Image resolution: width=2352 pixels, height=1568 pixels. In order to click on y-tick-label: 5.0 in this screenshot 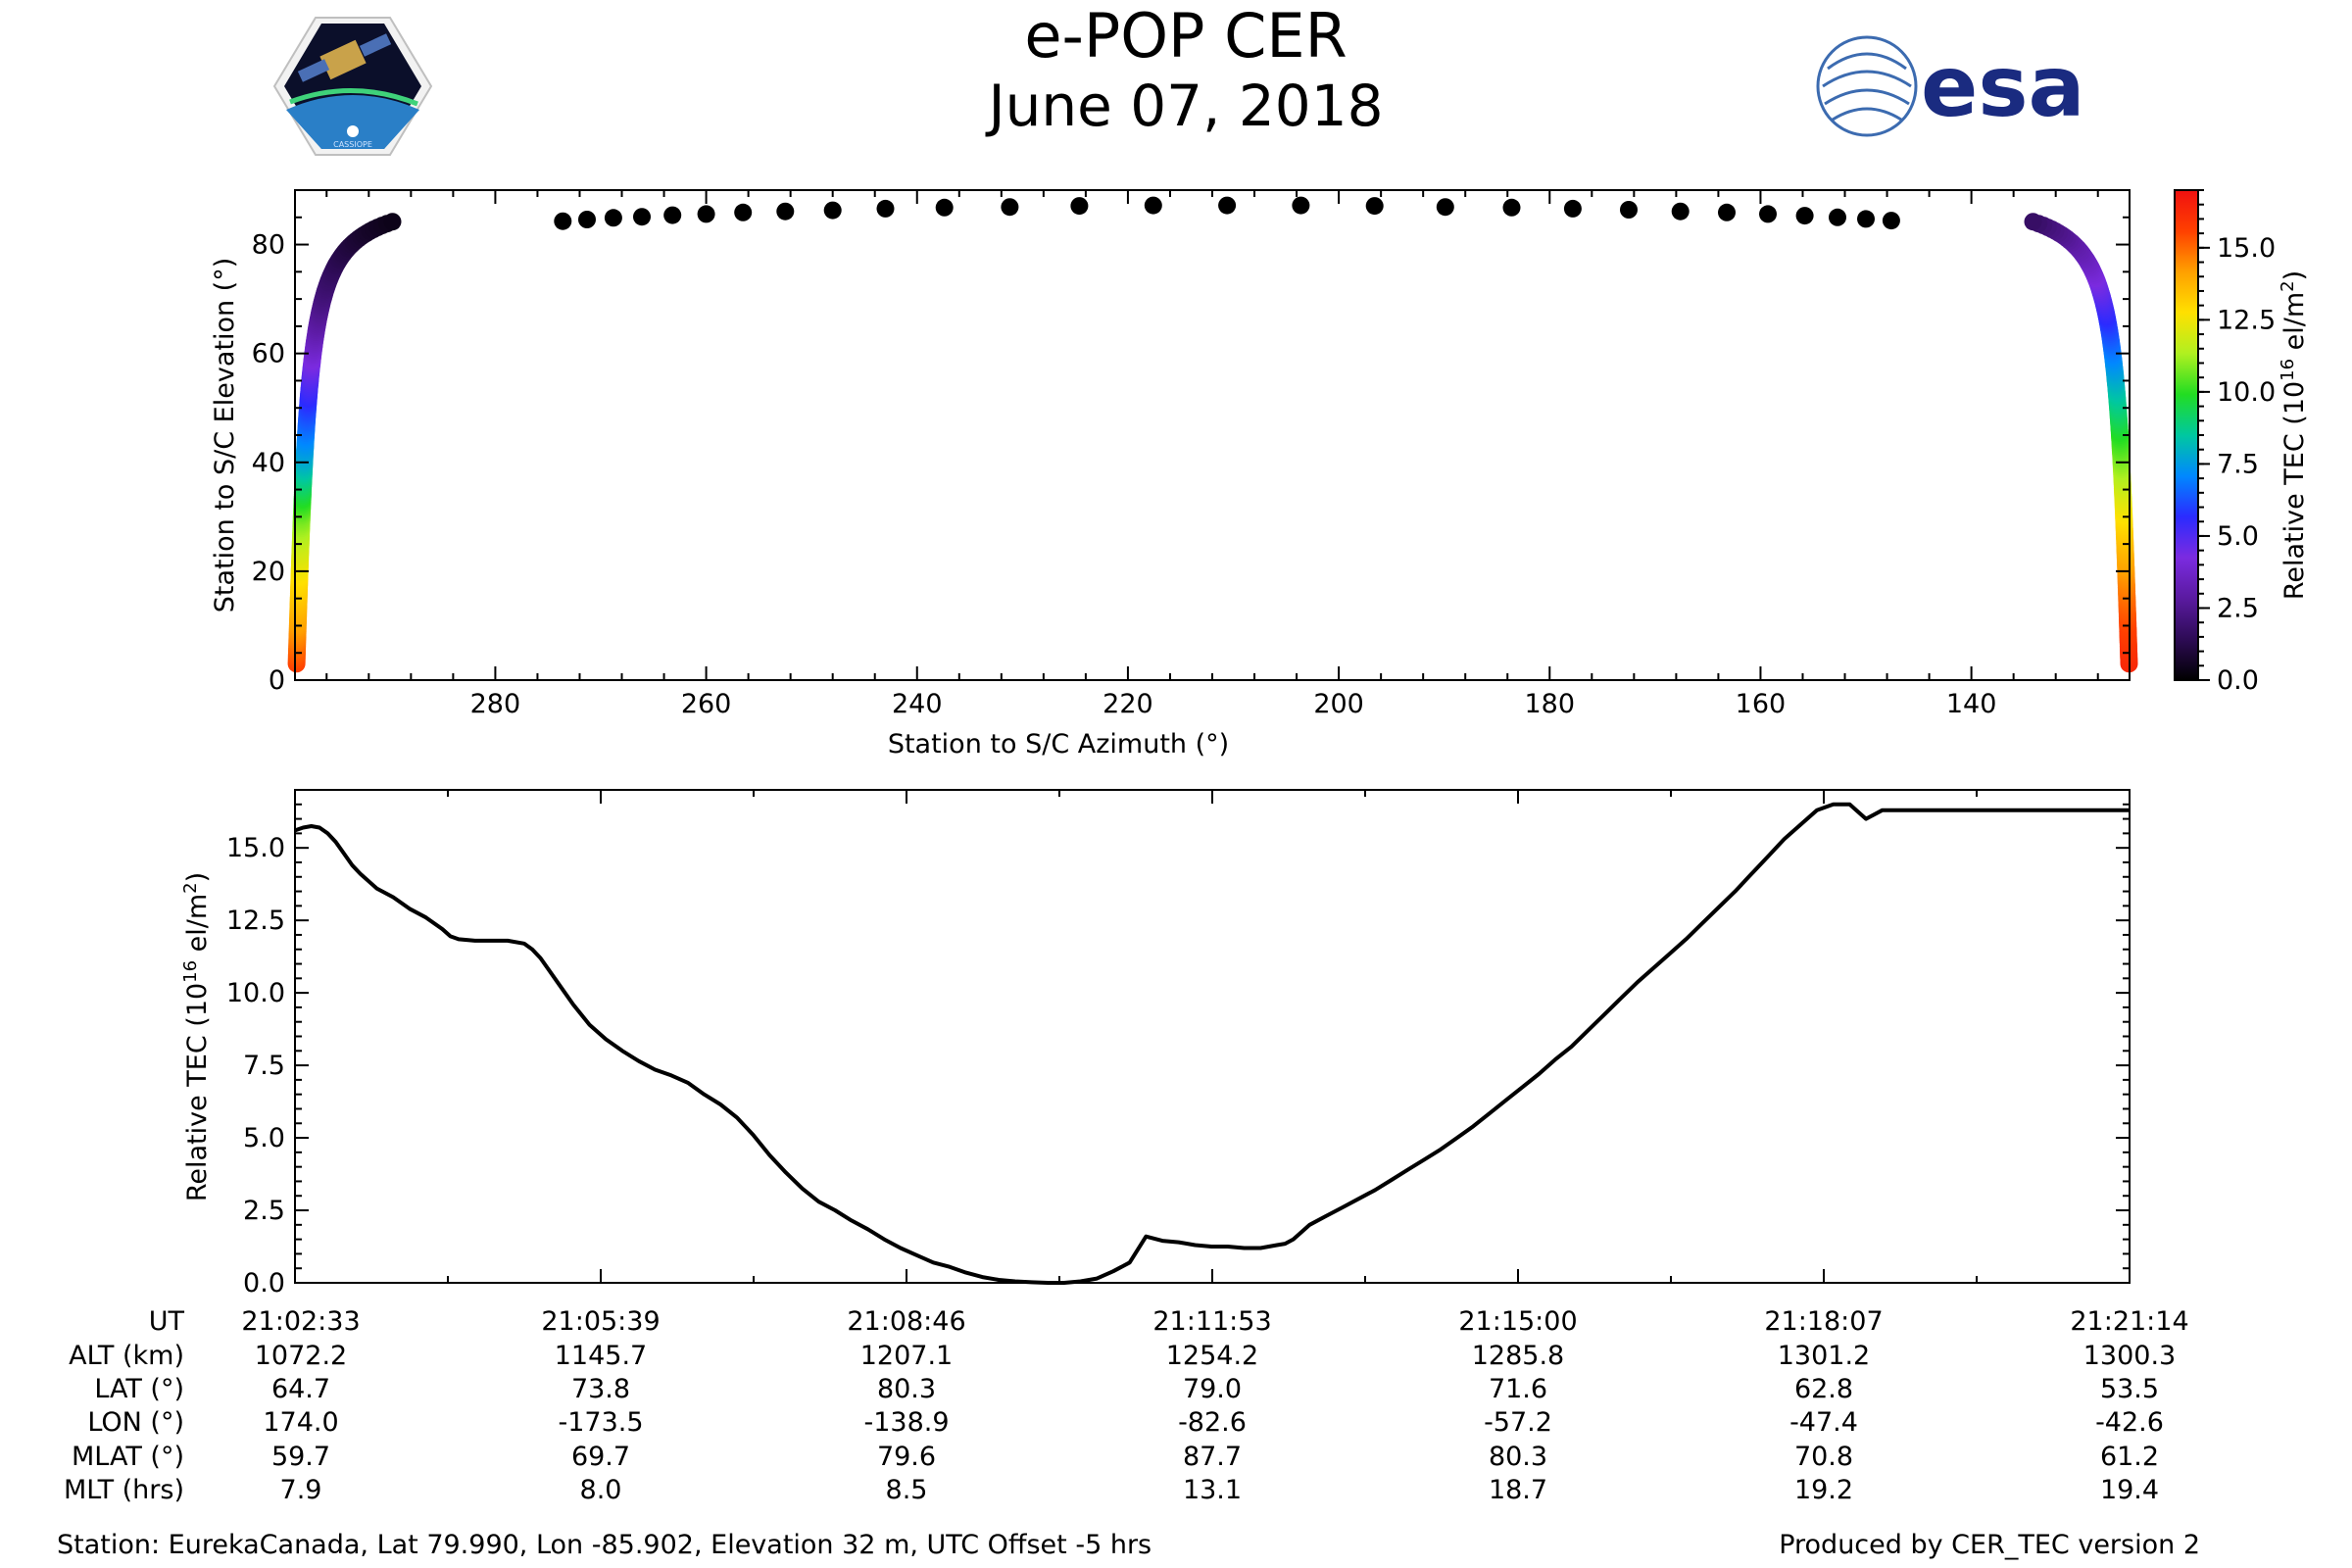, I will do `click(264, 1138)`.